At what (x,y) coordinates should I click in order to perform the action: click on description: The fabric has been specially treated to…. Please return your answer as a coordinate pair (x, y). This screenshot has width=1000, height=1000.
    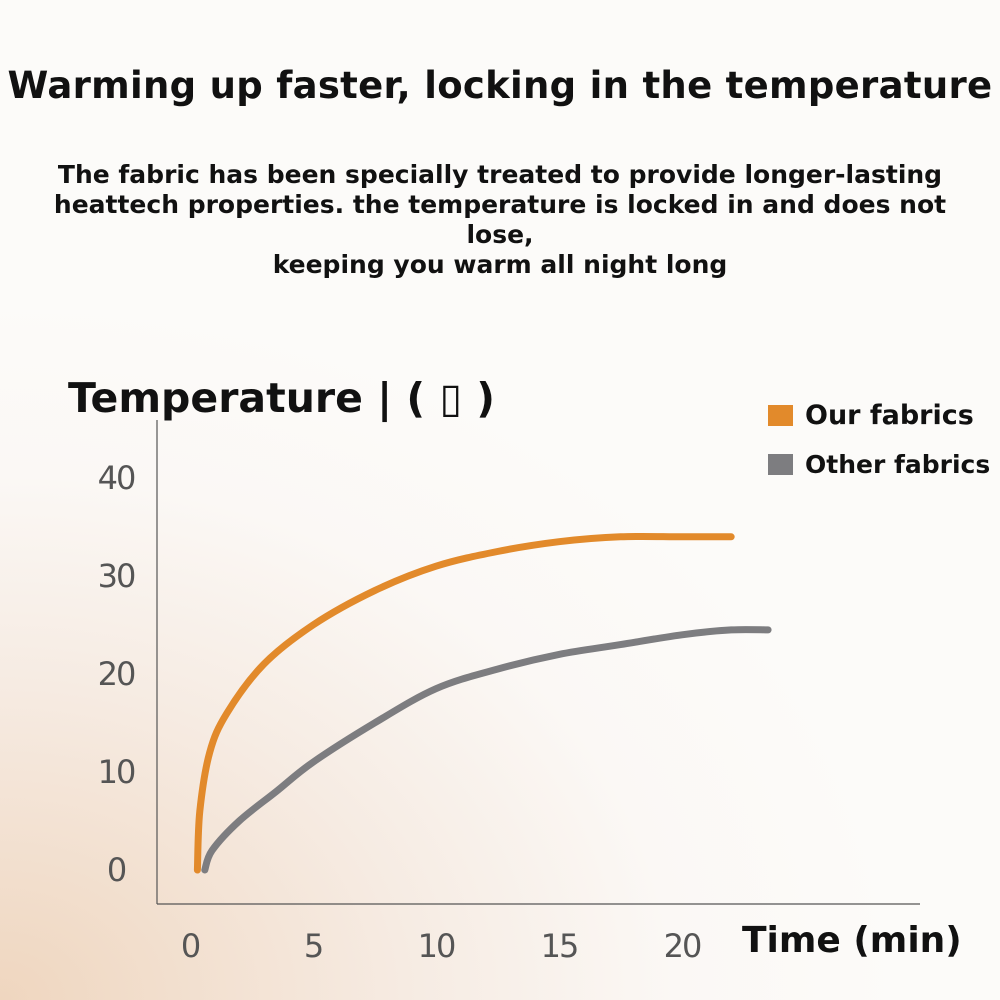
    Looking at the image, I should click on (500, 220).